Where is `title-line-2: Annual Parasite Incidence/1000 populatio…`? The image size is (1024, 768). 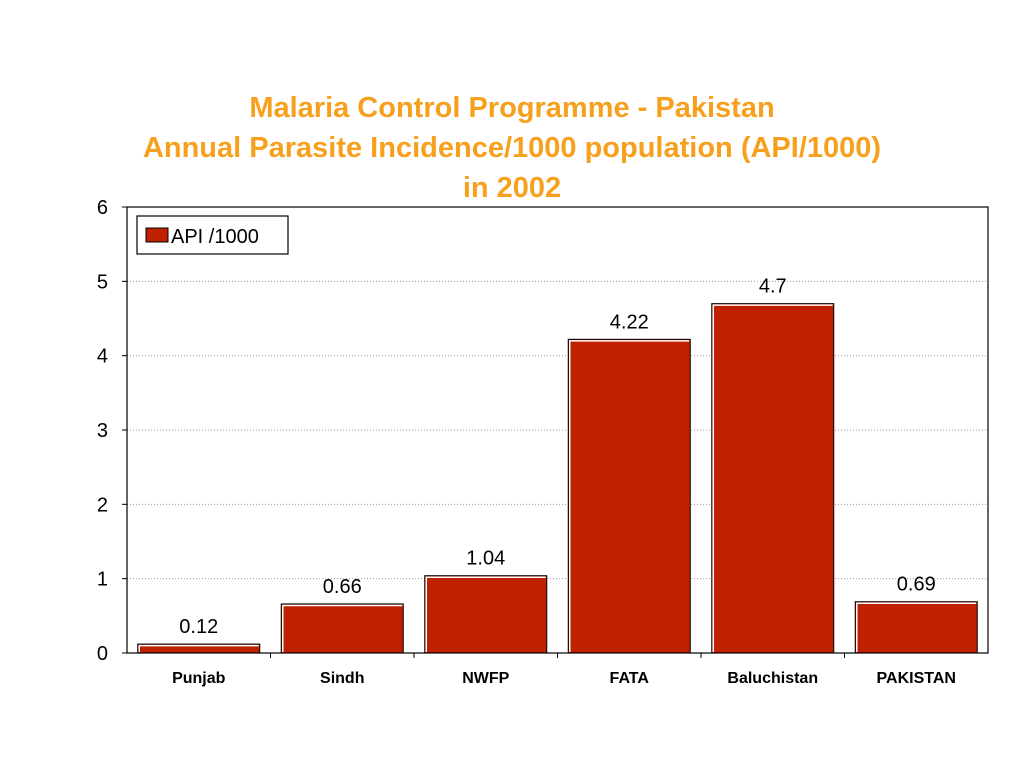 title-line-2: Annual Parasite Incidence/1000 populatio… is located at coordinates (512, 148).